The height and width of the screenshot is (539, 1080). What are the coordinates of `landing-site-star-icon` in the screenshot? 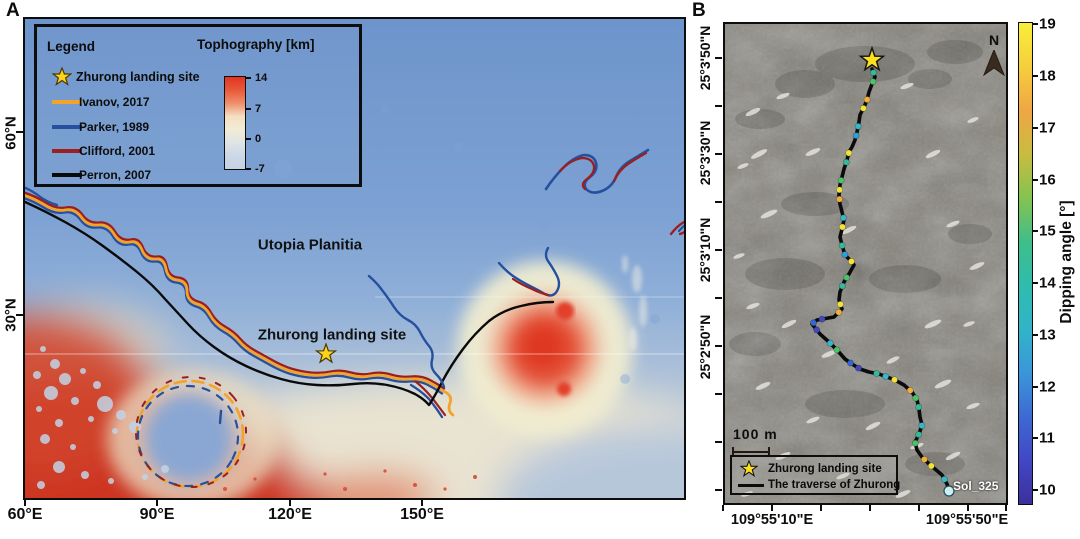 It's located at (326, 353).